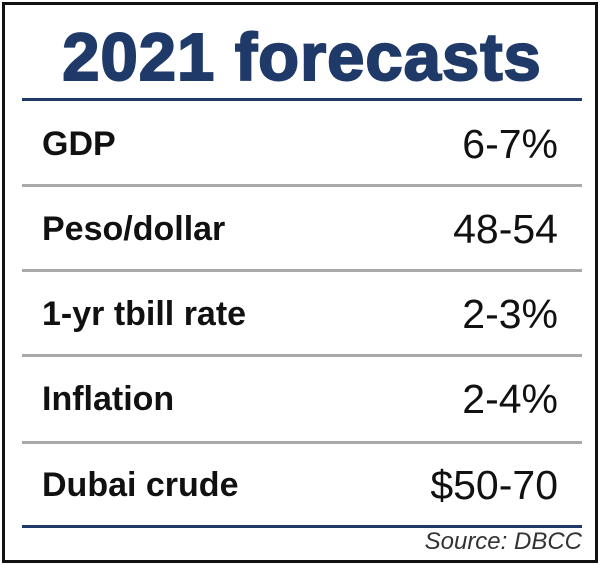  What do you see at coordinates (79, 143) in the screenshot?
I see `row-label: GDP` at bounding box center [79, 143].